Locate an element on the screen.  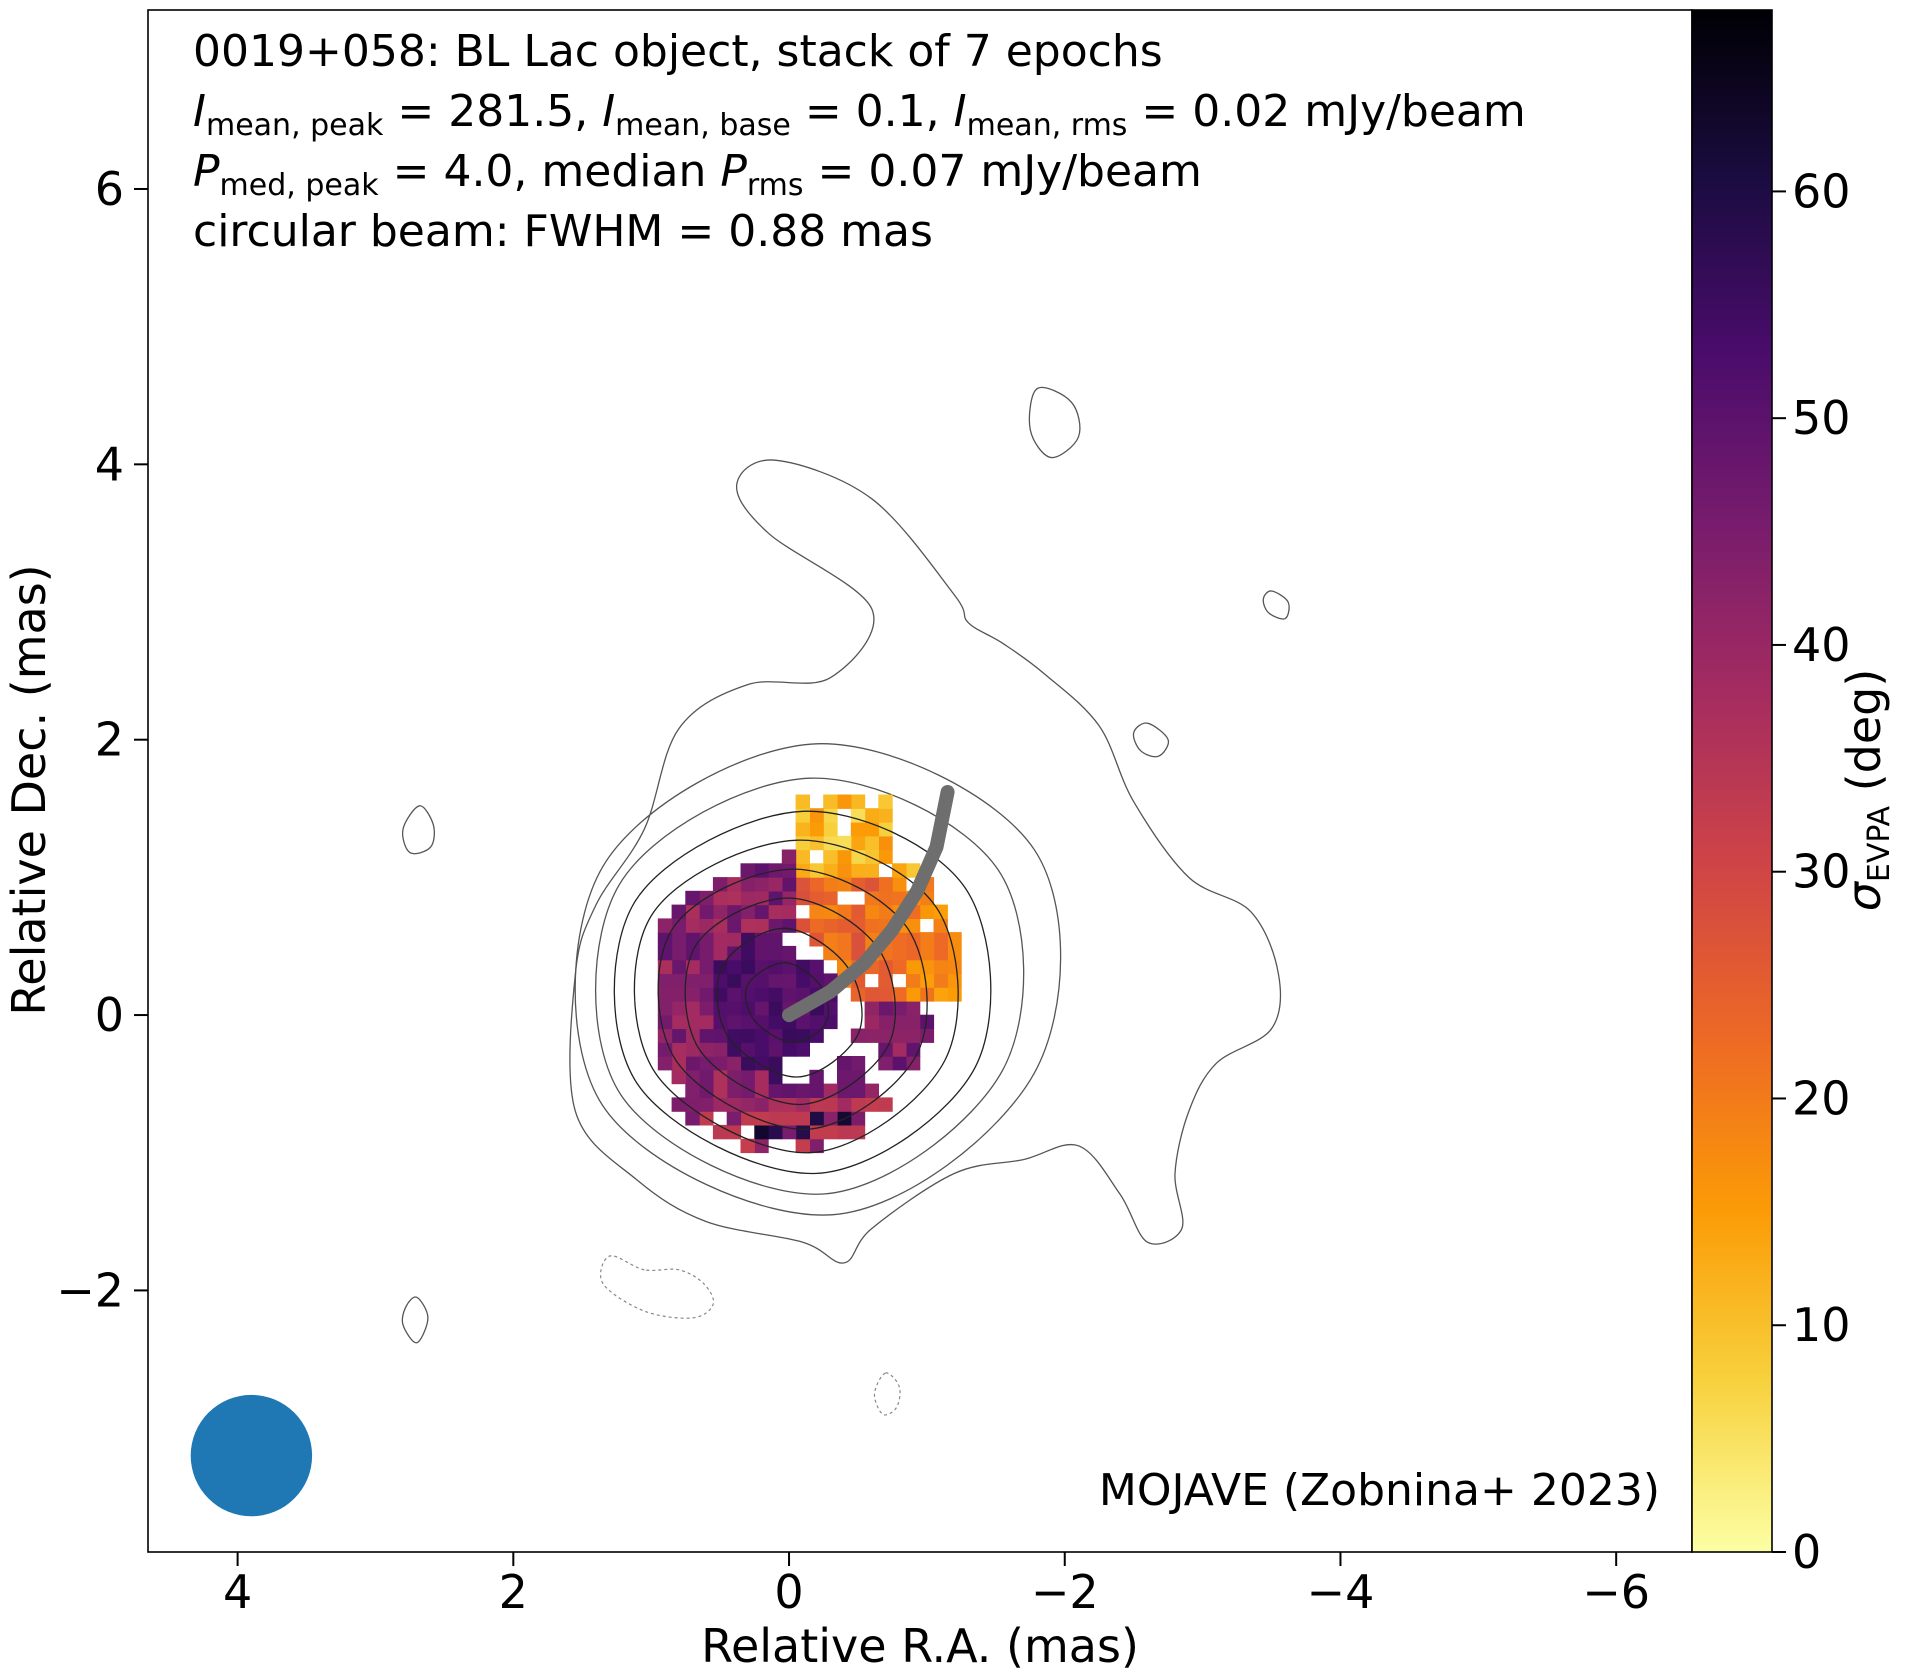
header-segment: I is located at coordinates (199, 111).